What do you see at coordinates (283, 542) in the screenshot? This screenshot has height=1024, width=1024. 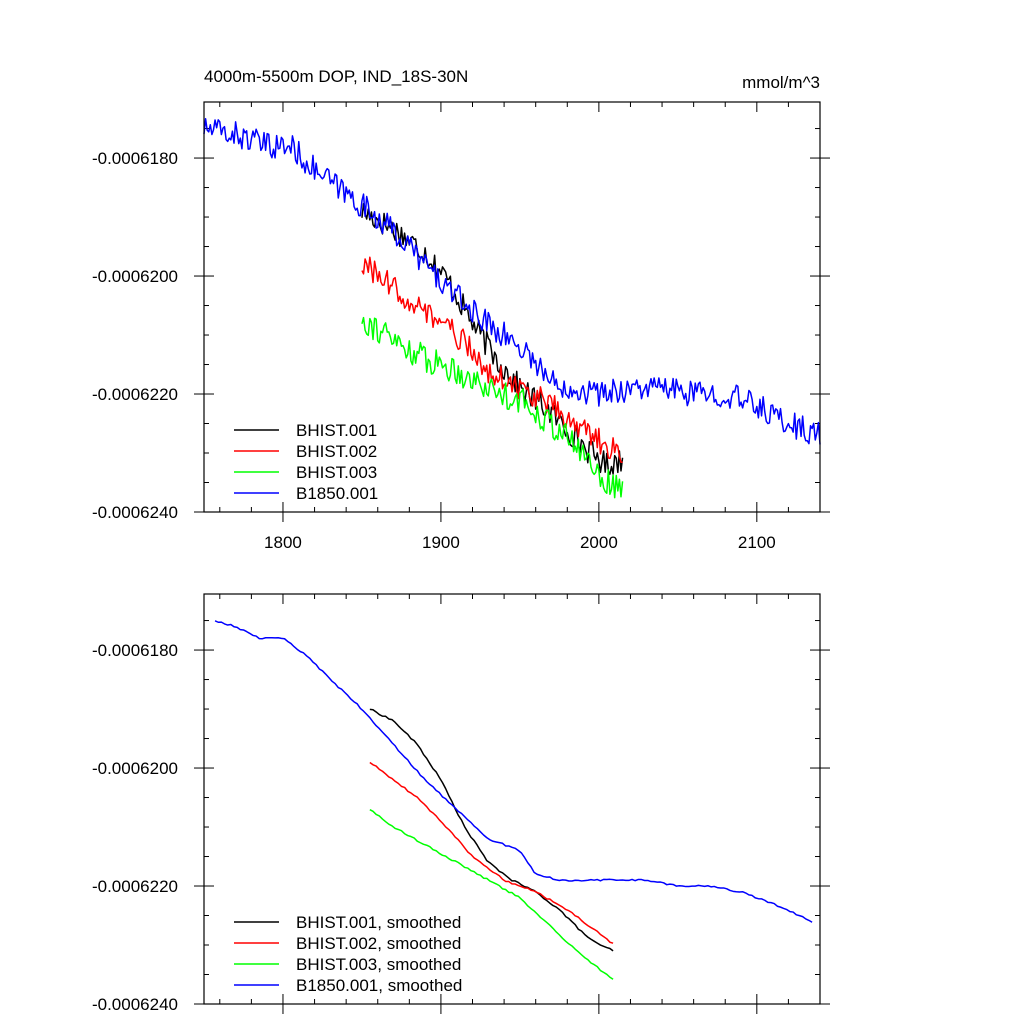 I see `x-tick-label: 1800` at bounding box center [283, 542].